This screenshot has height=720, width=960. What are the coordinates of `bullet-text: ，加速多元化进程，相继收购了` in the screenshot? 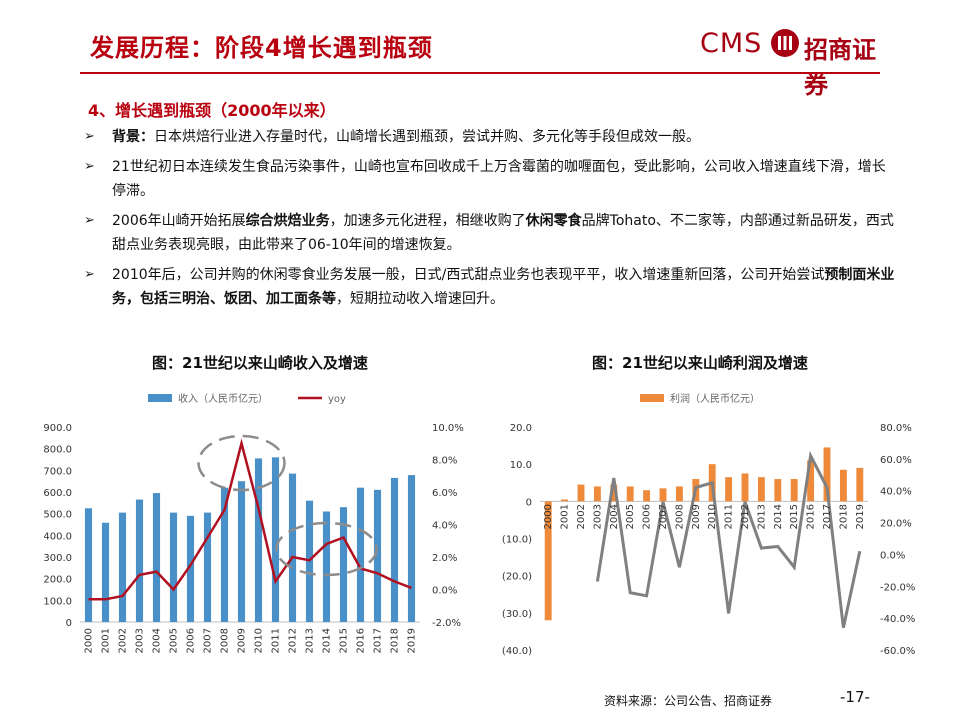 It's located at (427, 221).